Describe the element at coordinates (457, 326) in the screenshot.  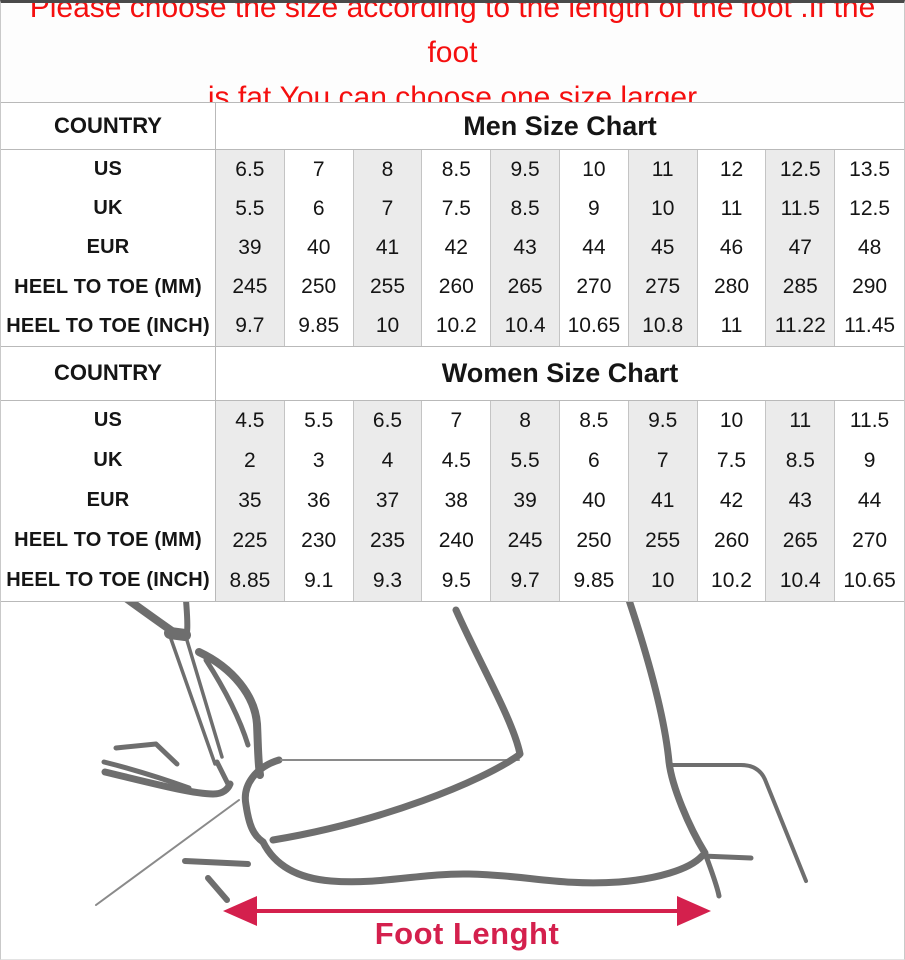
I see `men-size-cell: 10.2` at that location.